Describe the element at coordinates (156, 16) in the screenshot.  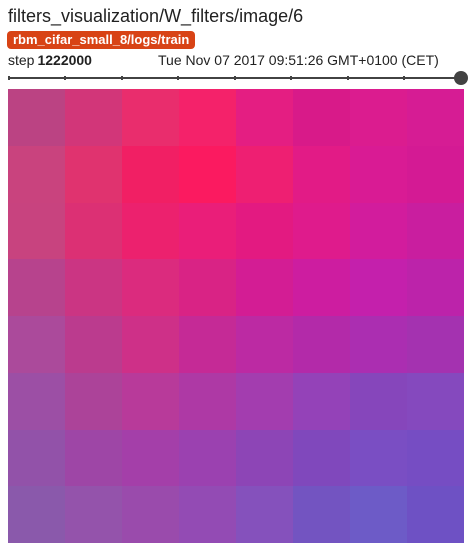
I see `card-title: filters_visualization/W_filters/image/6` at that location.